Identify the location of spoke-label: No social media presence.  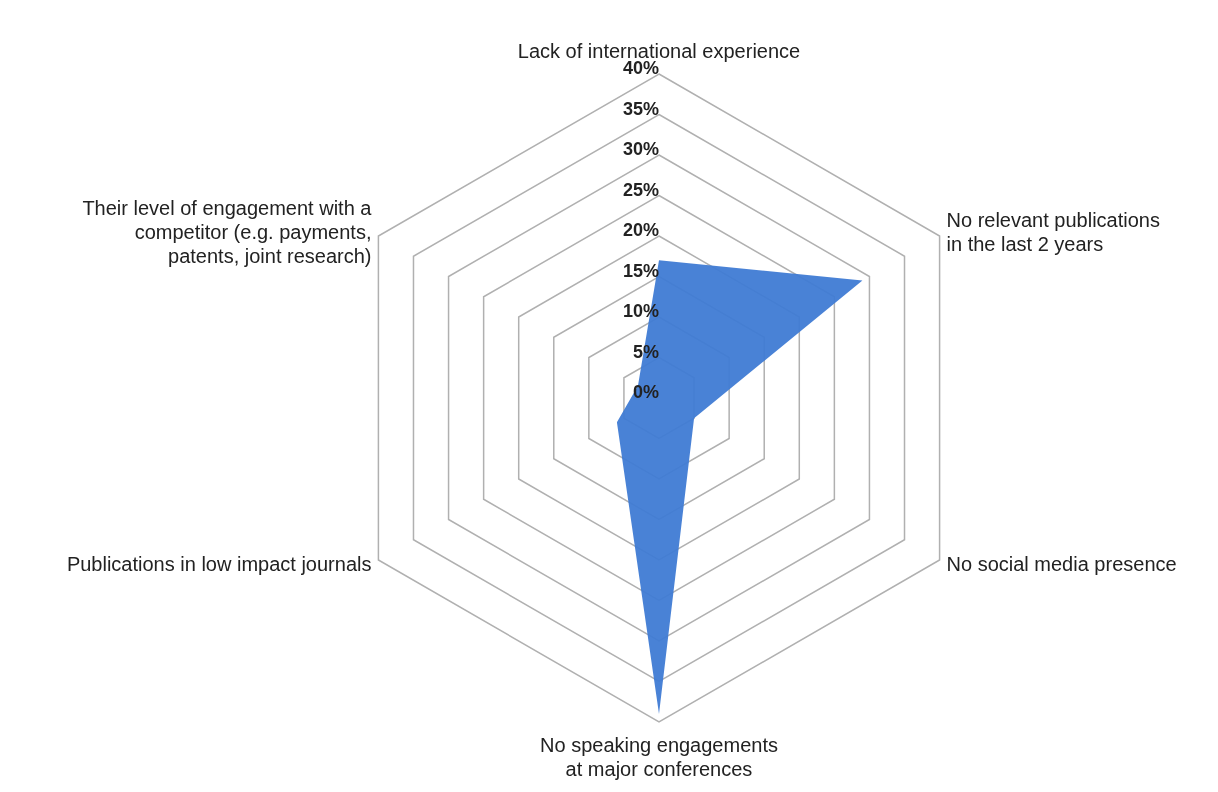
(1061, 564).